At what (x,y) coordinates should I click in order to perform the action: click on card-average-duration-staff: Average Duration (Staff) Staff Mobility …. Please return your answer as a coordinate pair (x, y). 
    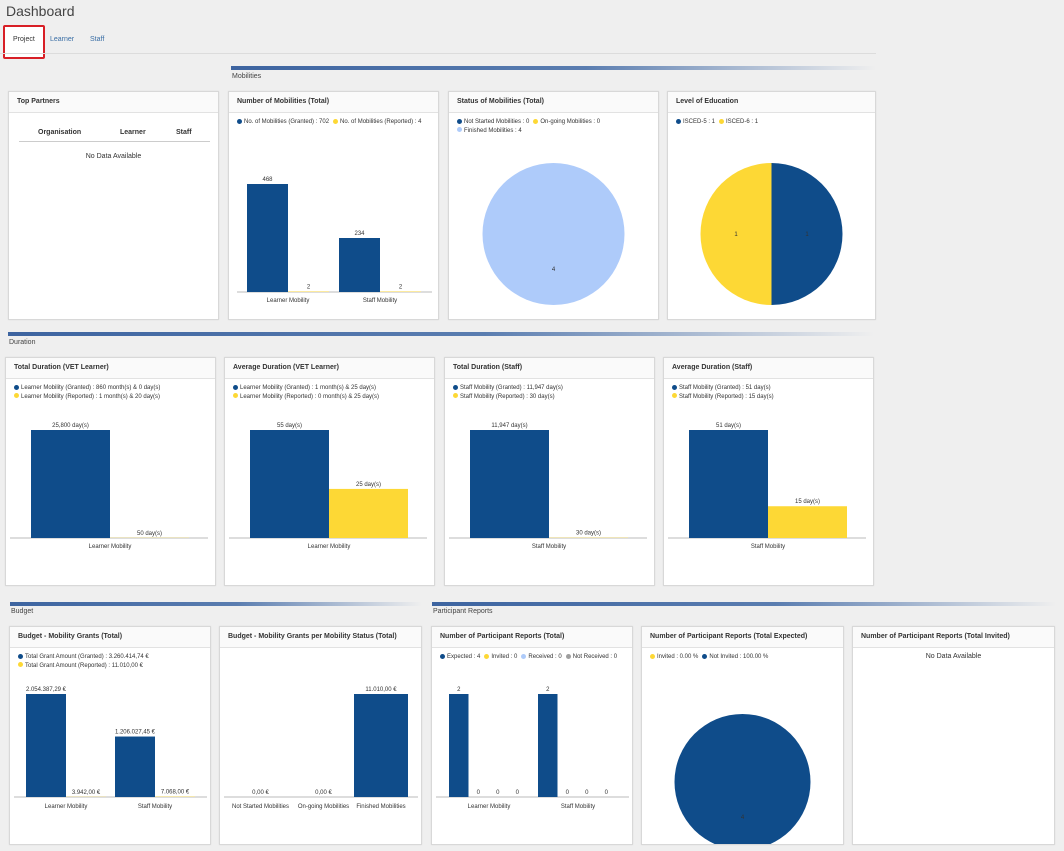
    Looking at the image, I should click on (768, 471).